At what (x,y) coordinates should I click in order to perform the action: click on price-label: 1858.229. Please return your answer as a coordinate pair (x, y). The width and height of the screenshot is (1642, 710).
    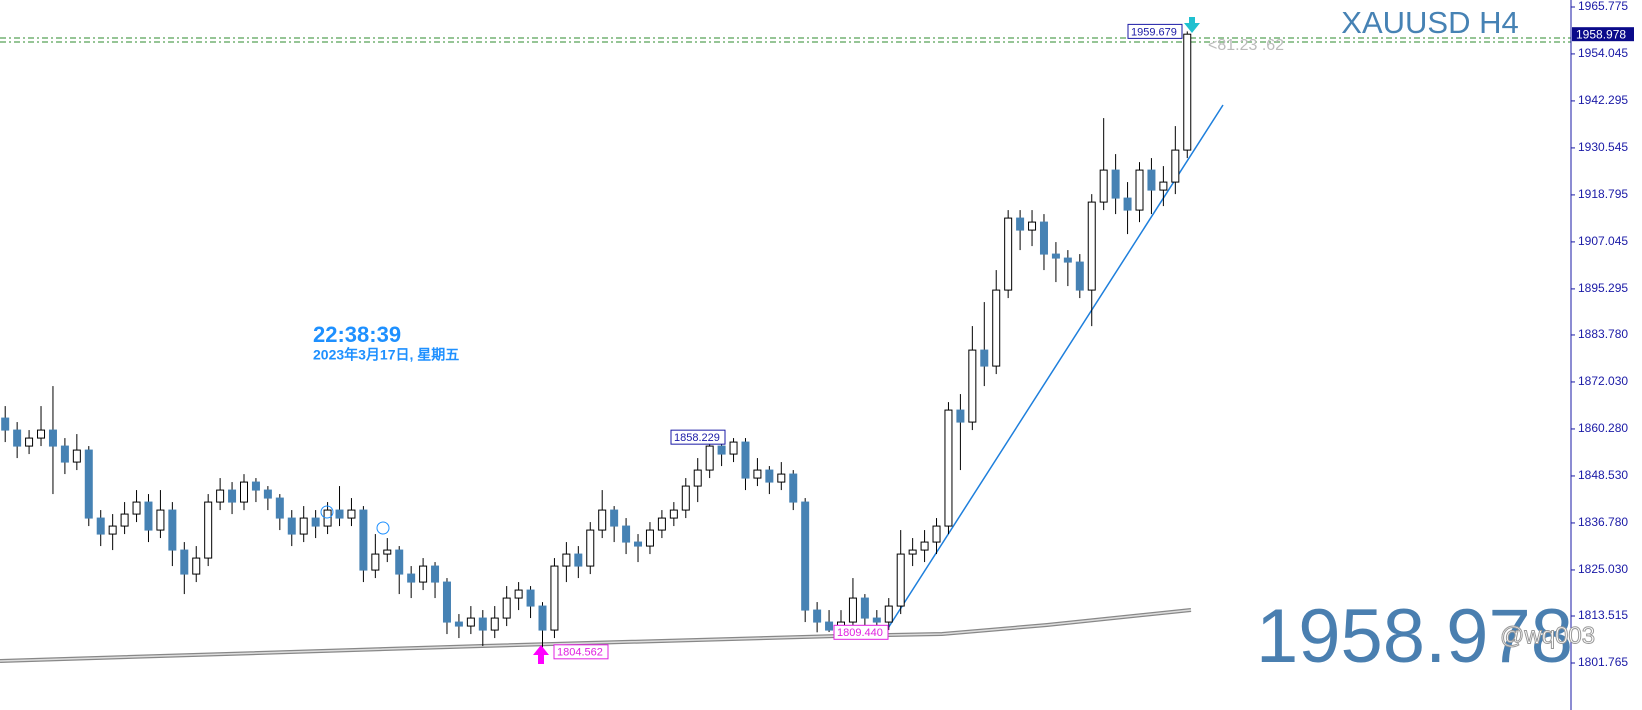
    Looking at the image, I should click on (697, 438).